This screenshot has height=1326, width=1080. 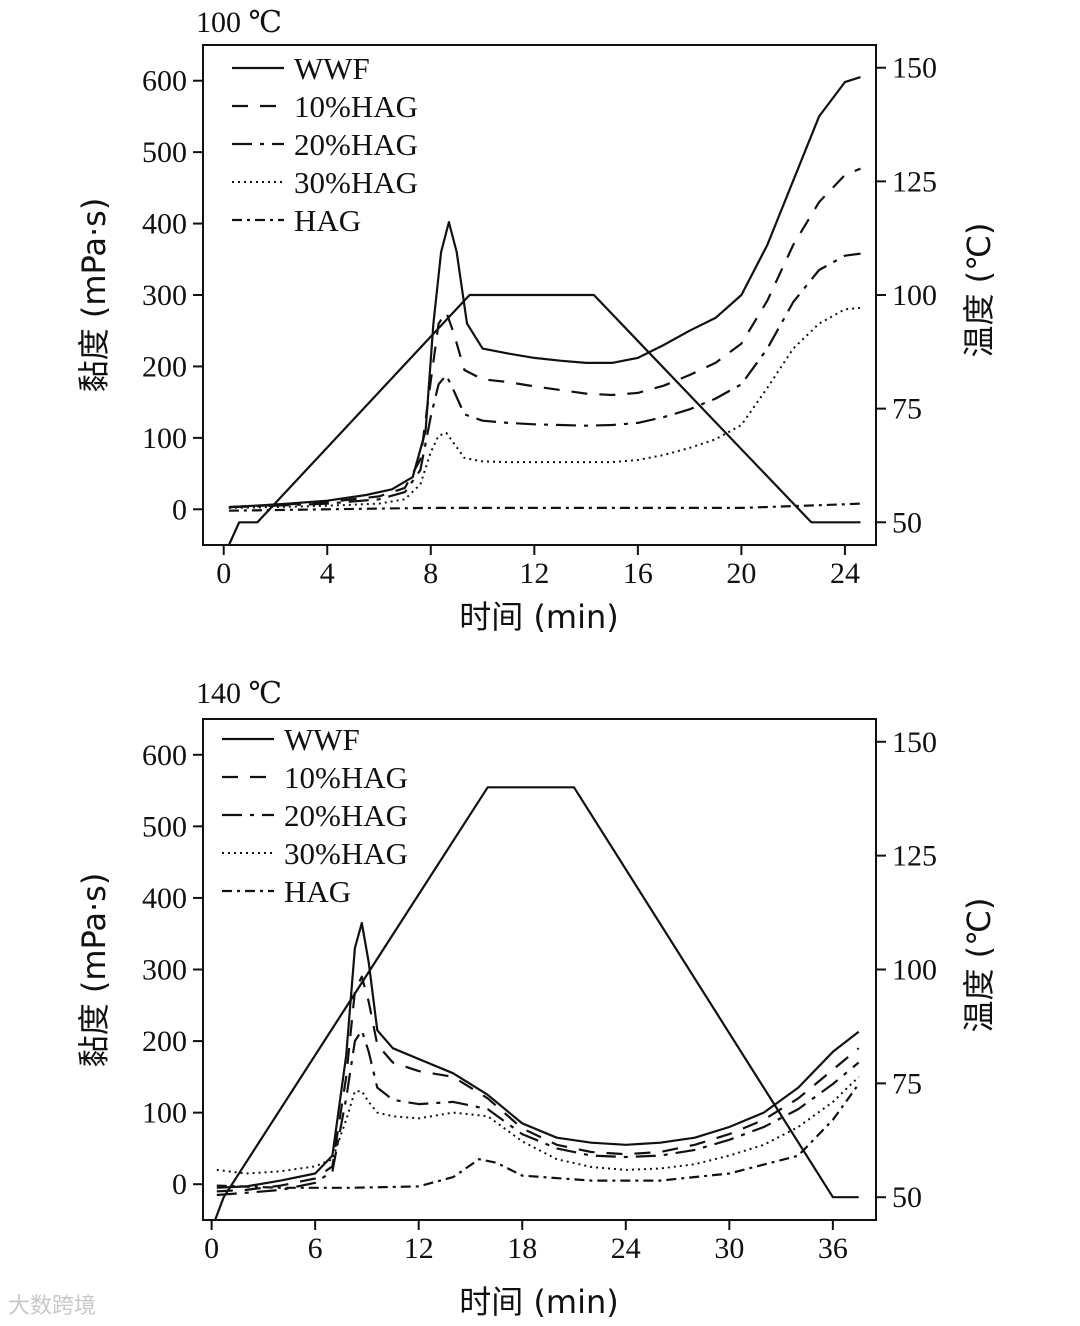 I want to click on x-tick-label: 16, so click(x=638, y=573).